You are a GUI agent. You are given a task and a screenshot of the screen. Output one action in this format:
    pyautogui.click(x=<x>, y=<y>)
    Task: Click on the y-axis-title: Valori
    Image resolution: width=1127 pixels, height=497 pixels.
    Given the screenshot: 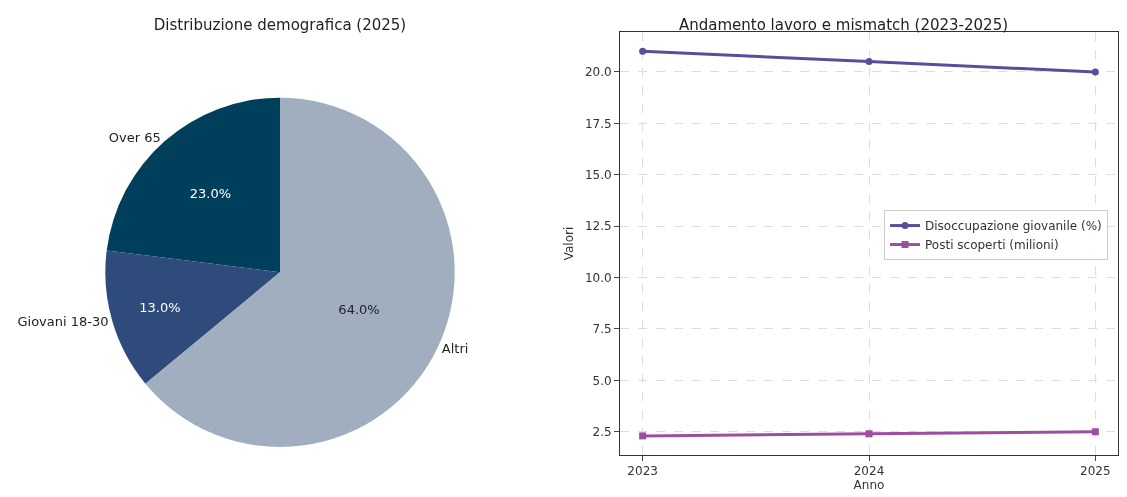 What is the action you would take?
    pyautogui.click(x=569, y=243)
    